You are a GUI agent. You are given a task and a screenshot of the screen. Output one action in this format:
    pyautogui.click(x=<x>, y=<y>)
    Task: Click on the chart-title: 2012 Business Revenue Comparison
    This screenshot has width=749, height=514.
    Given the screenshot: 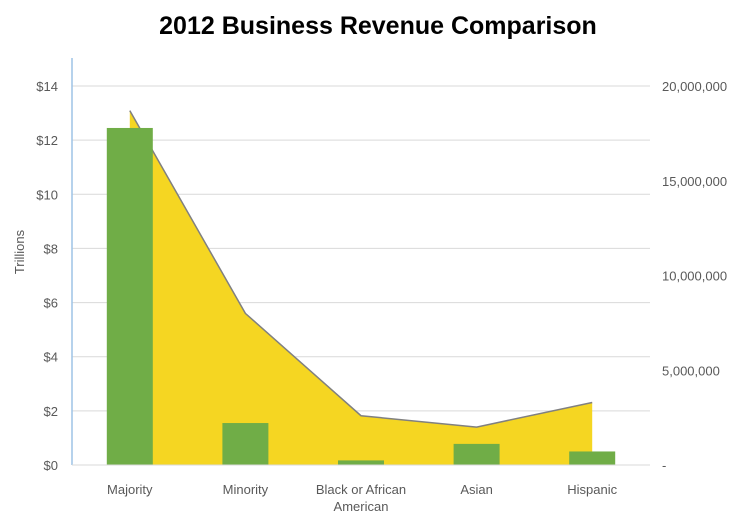 What is the action you would take?
    pyautogui.click(x=378, y=26)
    